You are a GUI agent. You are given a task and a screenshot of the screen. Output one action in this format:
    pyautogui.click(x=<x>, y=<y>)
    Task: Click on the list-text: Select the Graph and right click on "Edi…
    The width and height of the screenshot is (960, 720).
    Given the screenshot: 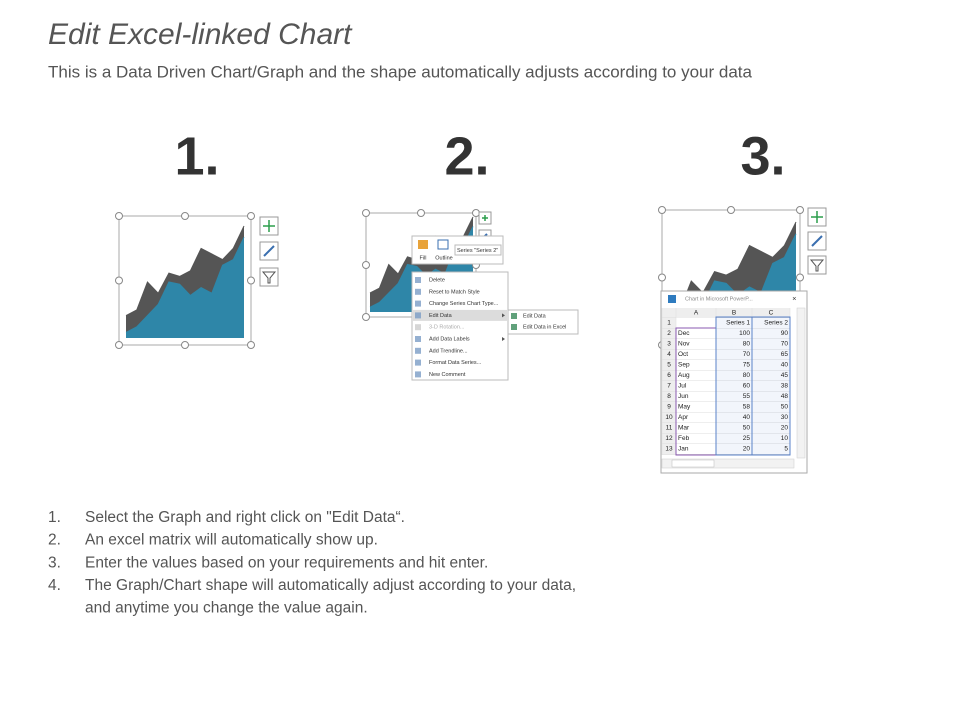 What is the action you would take?
    pyautogui.click(x=245, y=517)
    